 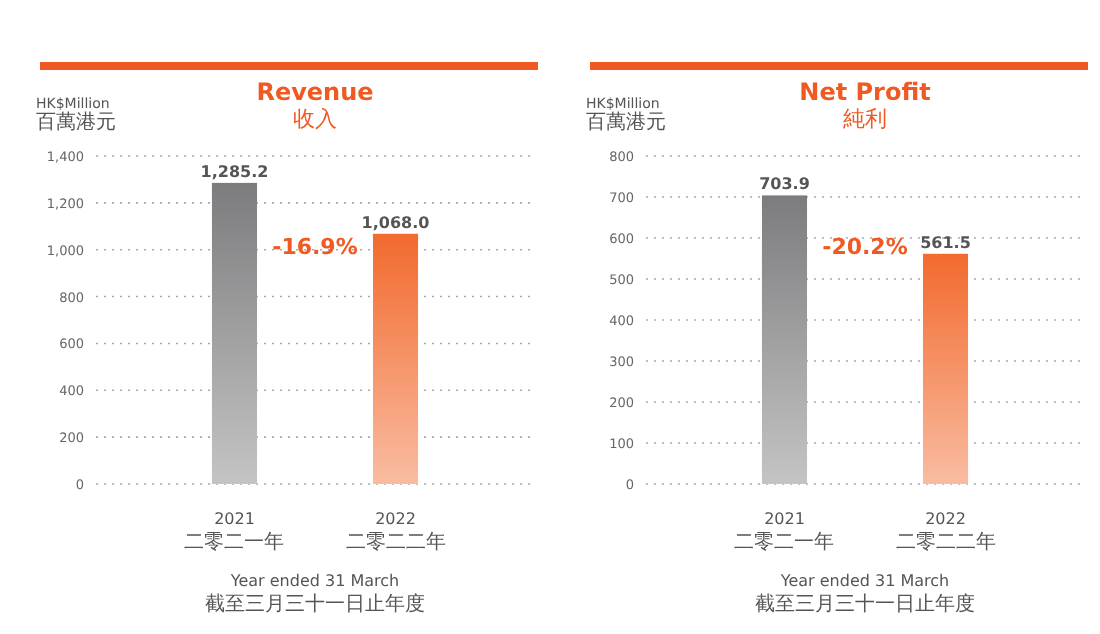 What do you see at coordinates (234, 171) in the screenshot?
I see `data-label: 1,285.2` at bounding box center [234, 171].